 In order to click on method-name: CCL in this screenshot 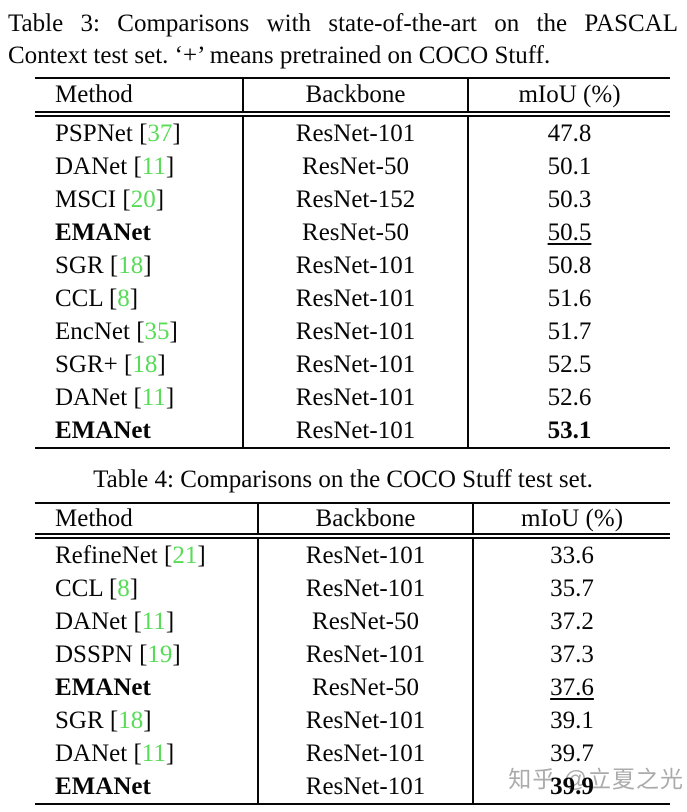, I will do `click(79, 298)`.